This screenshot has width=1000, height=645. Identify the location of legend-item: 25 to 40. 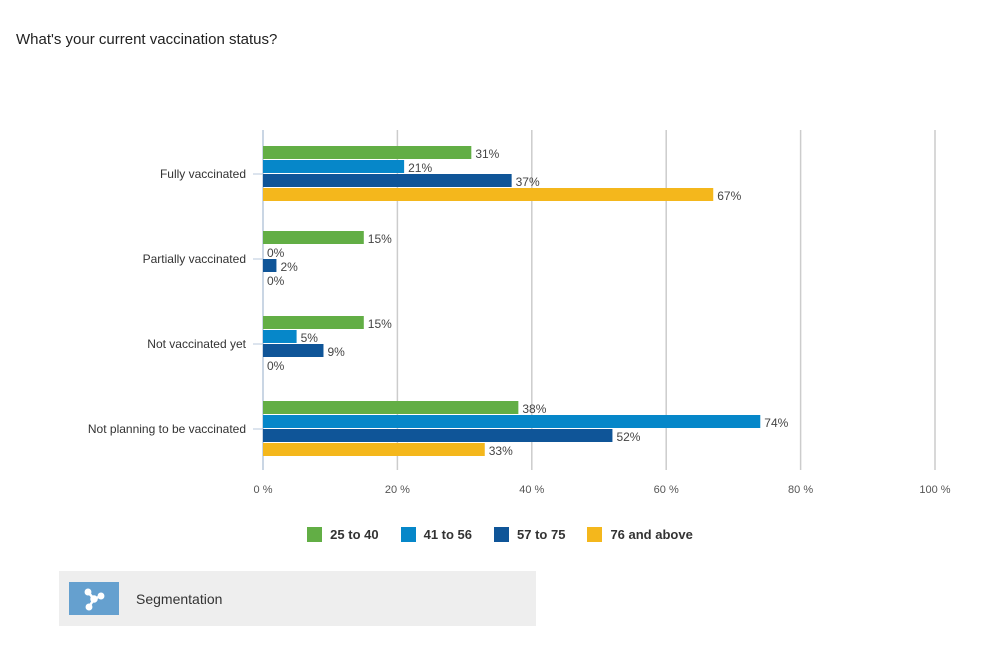
(343, 534).